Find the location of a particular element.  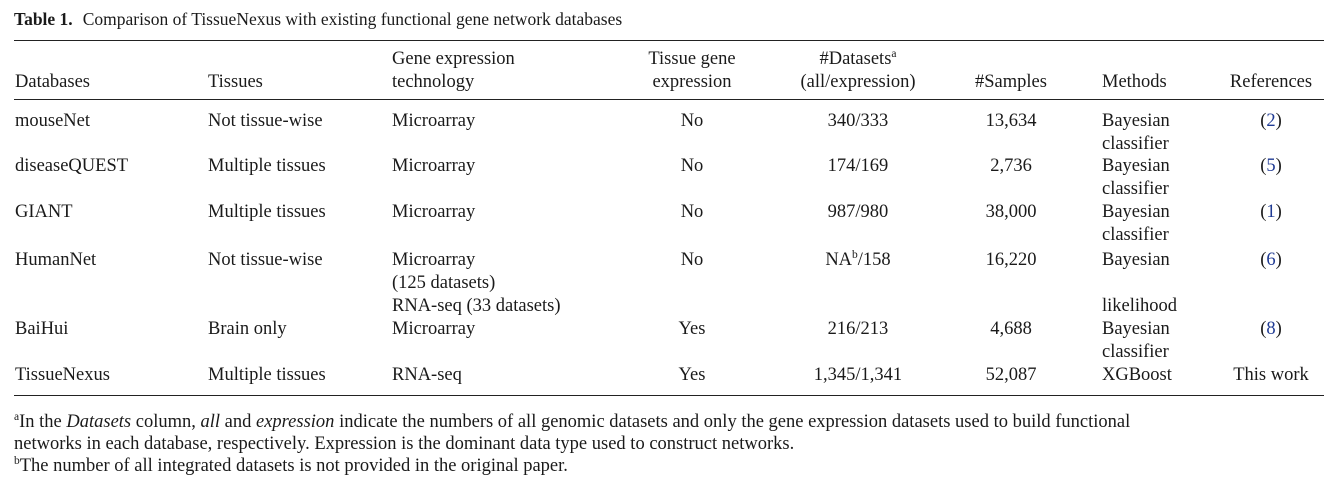

cell-reference: This work is located at coordinates (1271, 375).